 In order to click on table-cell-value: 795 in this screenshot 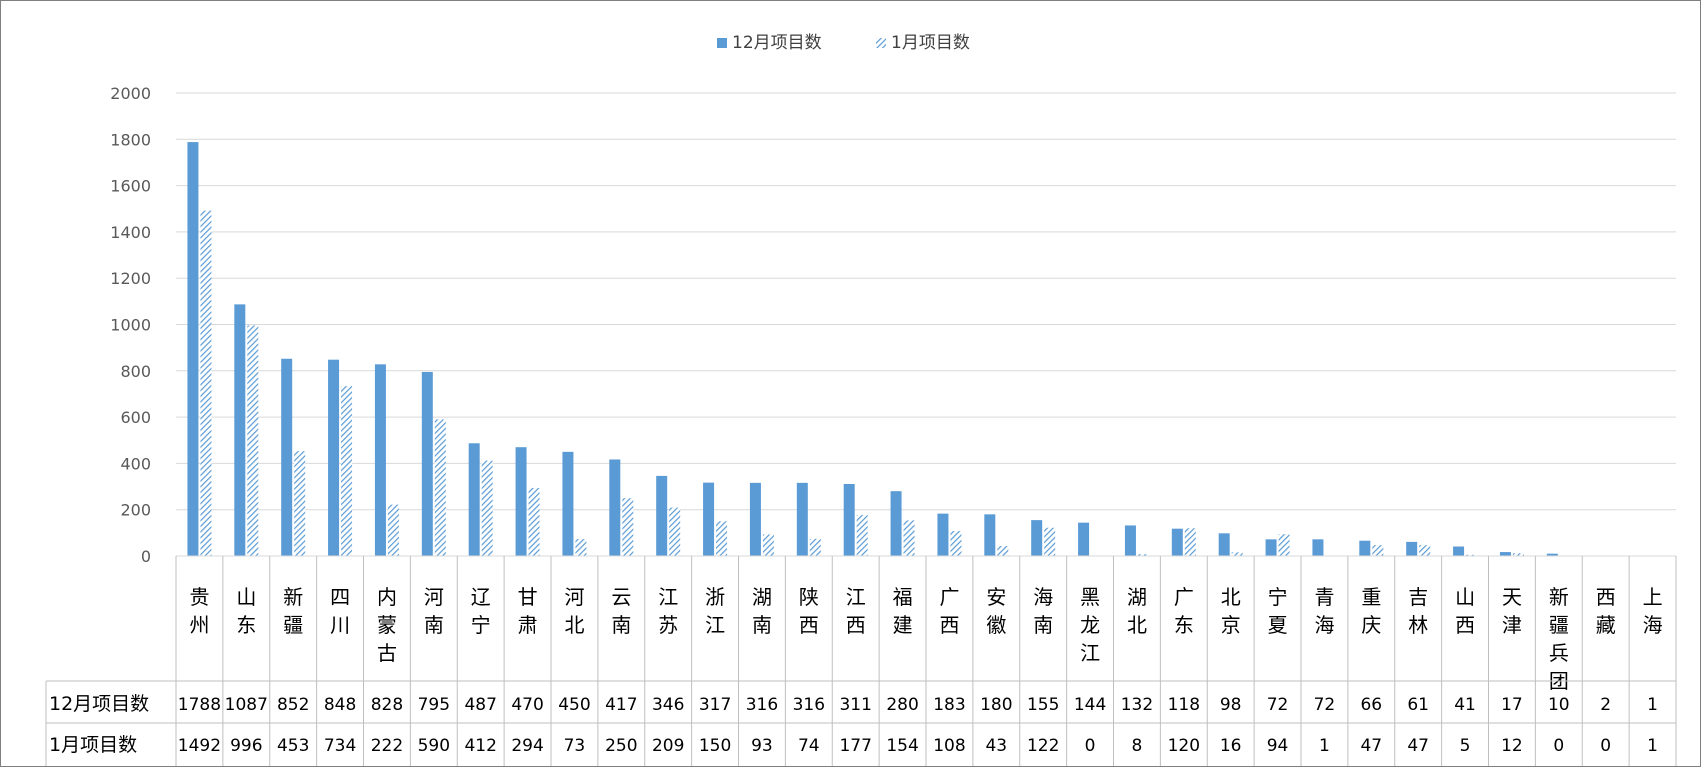, I will do `click(434, 705)`.